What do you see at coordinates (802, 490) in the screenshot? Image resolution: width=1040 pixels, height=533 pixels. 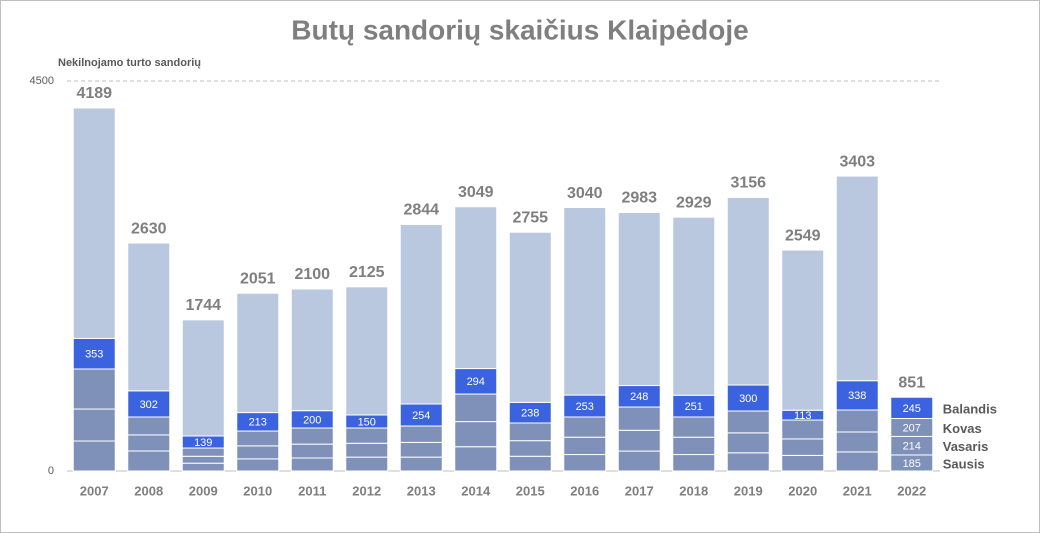 I see `x-tick-label: 2020` at bounding box center [802, 490].